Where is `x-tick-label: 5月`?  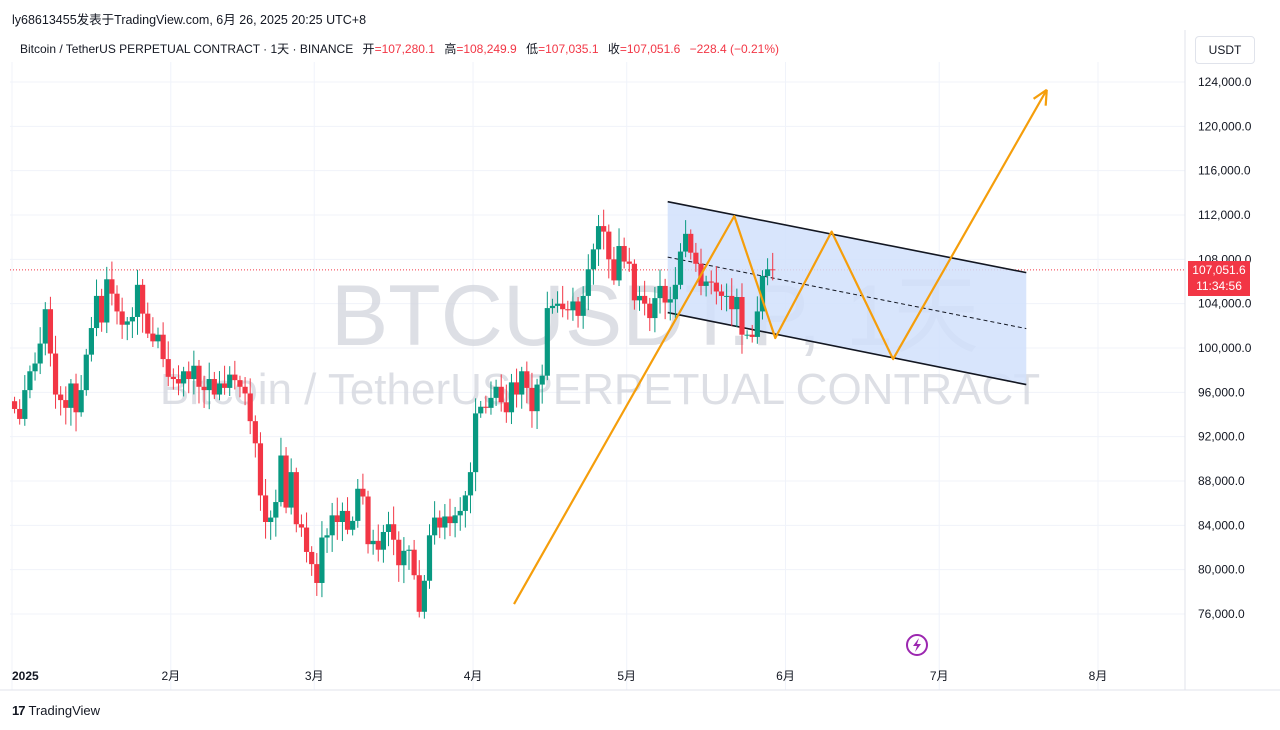
x-tick-label: 5月 is located at coordinates (626, 676).